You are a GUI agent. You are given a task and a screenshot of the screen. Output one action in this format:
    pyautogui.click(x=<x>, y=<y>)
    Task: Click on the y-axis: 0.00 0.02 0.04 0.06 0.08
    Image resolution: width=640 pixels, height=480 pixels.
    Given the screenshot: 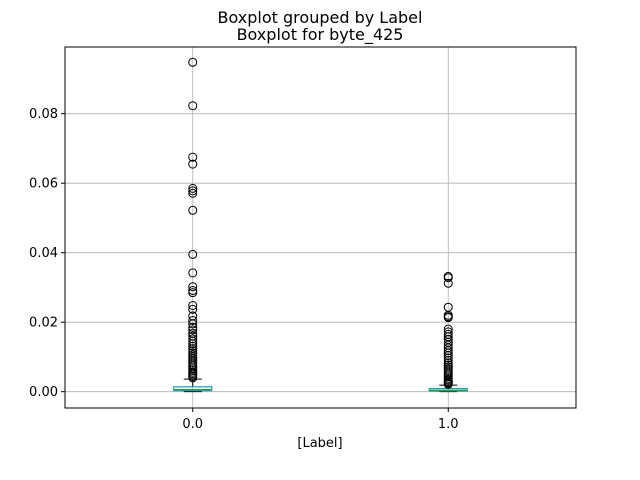 What is the action you would take?
    pyautogui.click(x=47, y=253)
    